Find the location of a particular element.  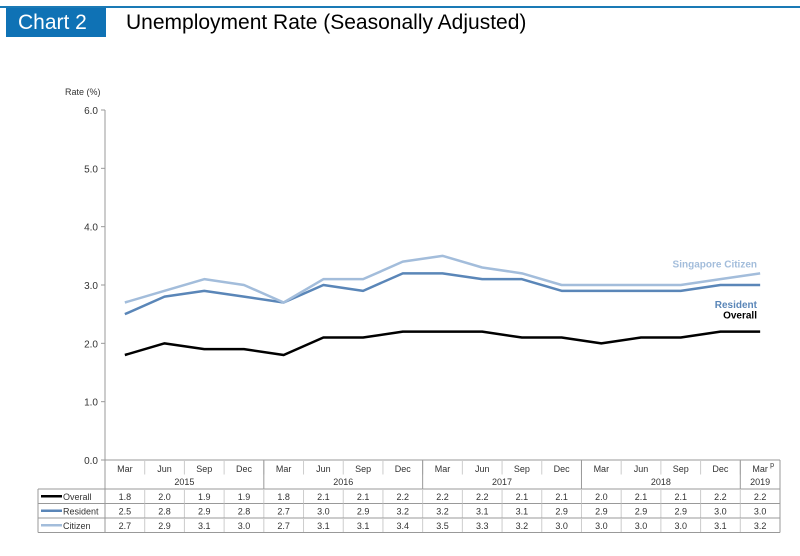

legend-label: Citizen is located at coordinates (77, 526).